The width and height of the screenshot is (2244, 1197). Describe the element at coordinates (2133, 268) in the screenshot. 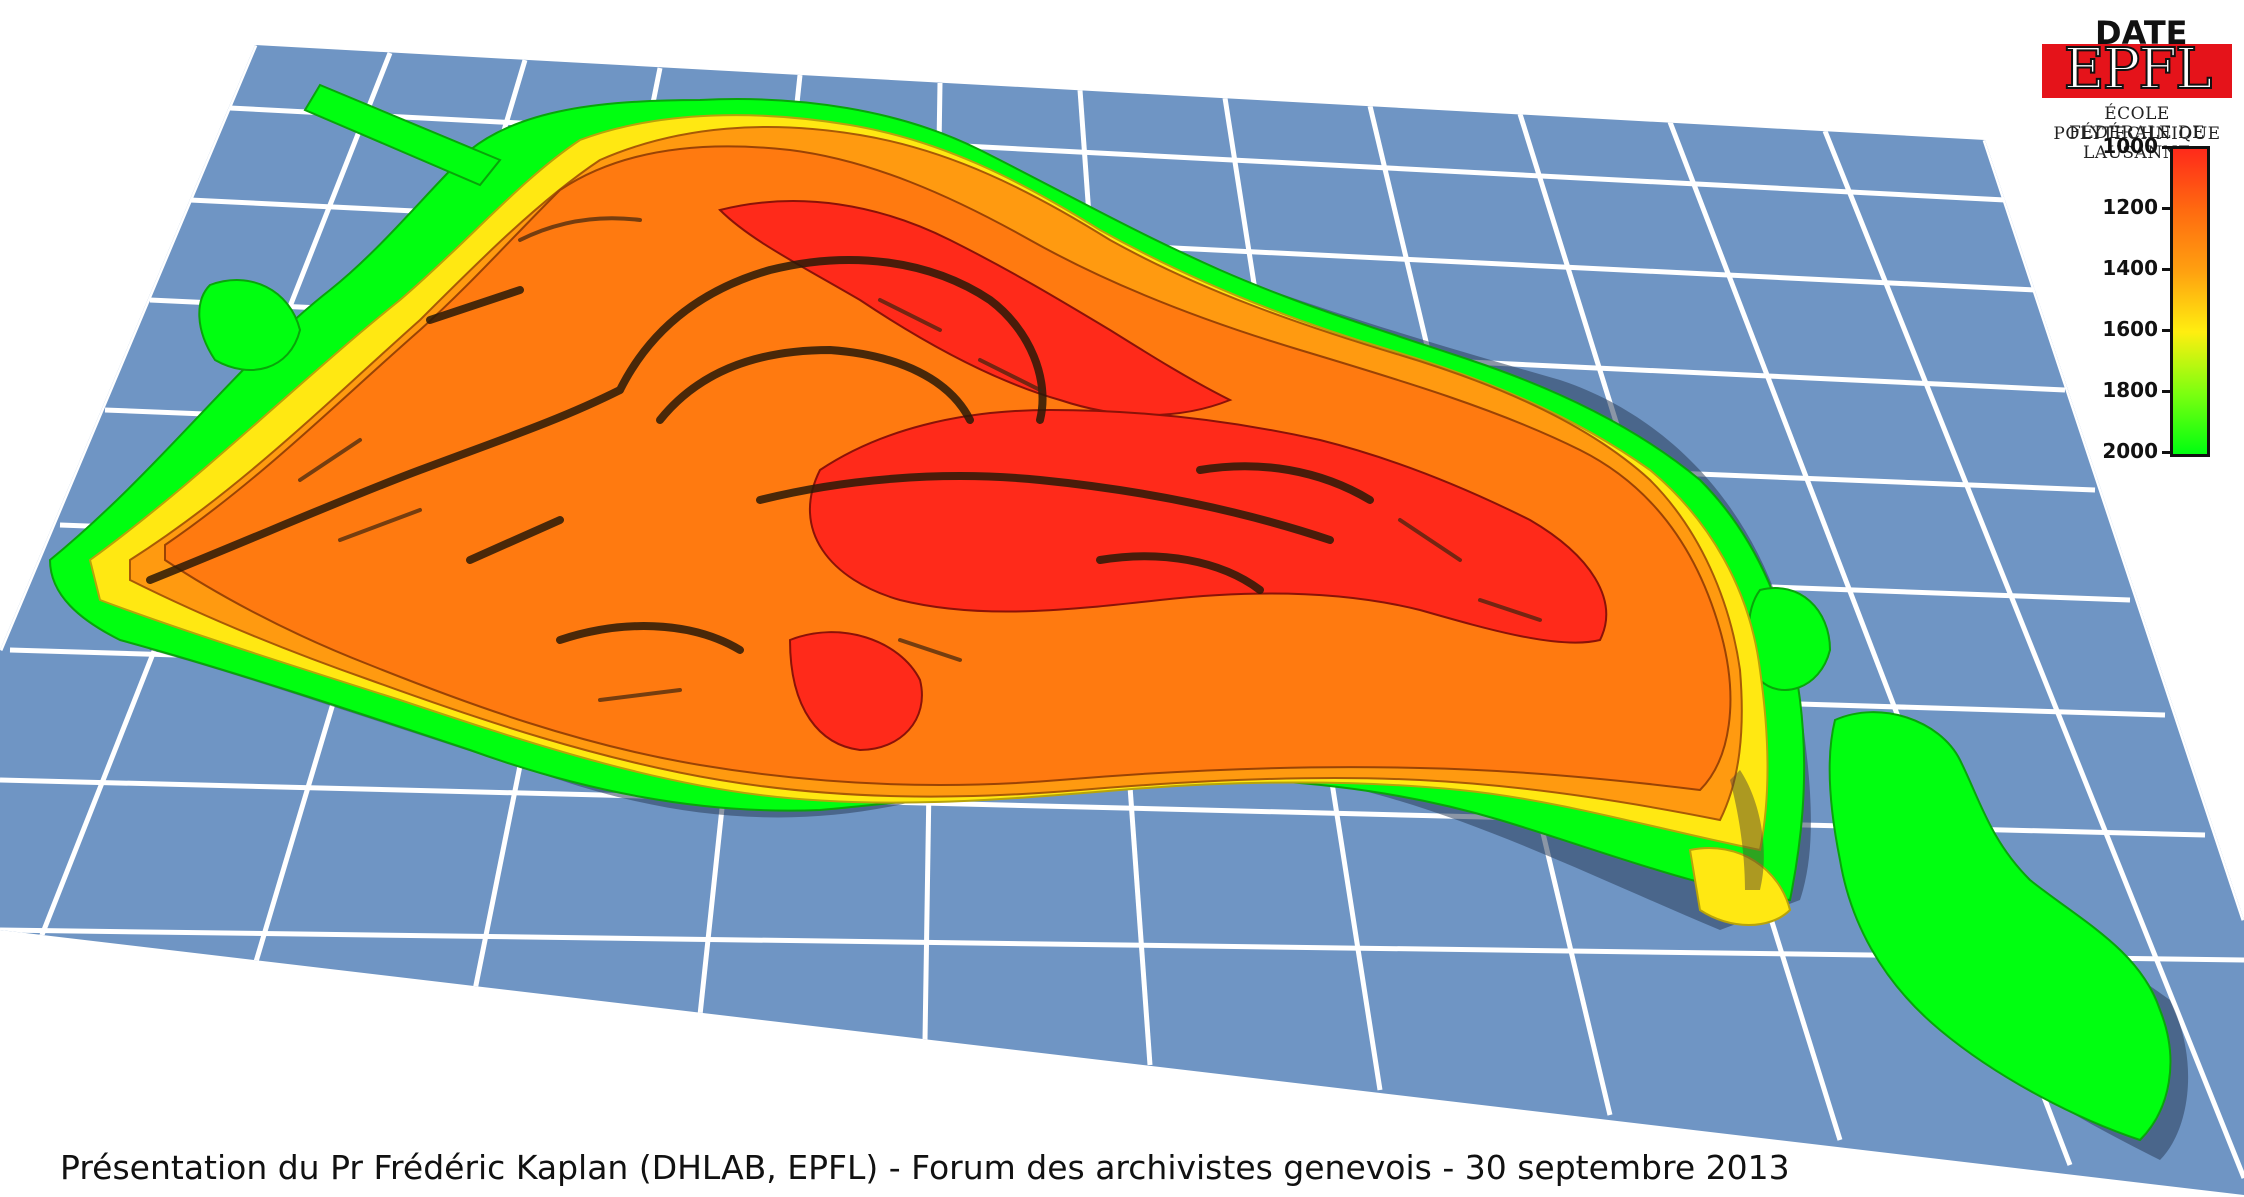

I see `legend-tick-1400: 1400` at that location.